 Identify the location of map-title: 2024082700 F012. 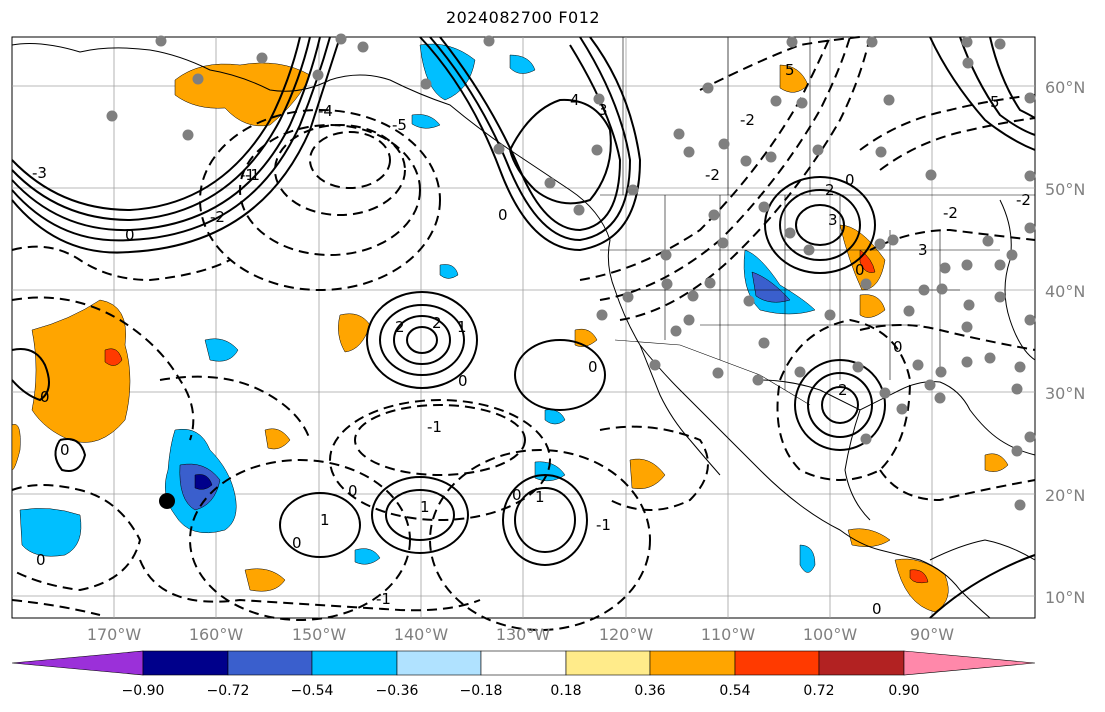
(523, 17).